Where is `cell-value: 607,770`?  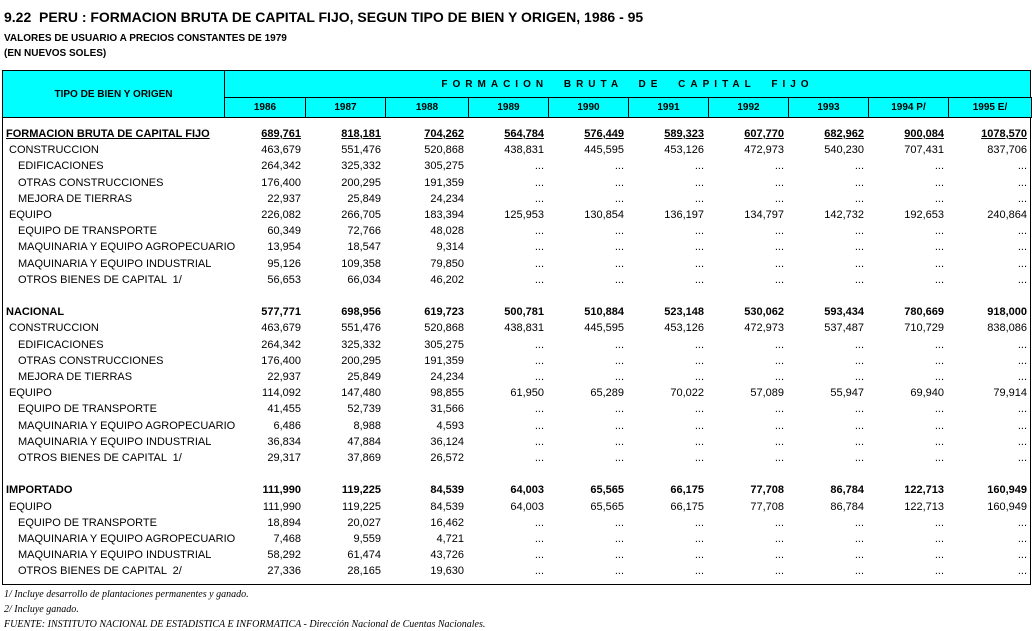 cell-value: 607,770 is located at coordinates (764, 134).